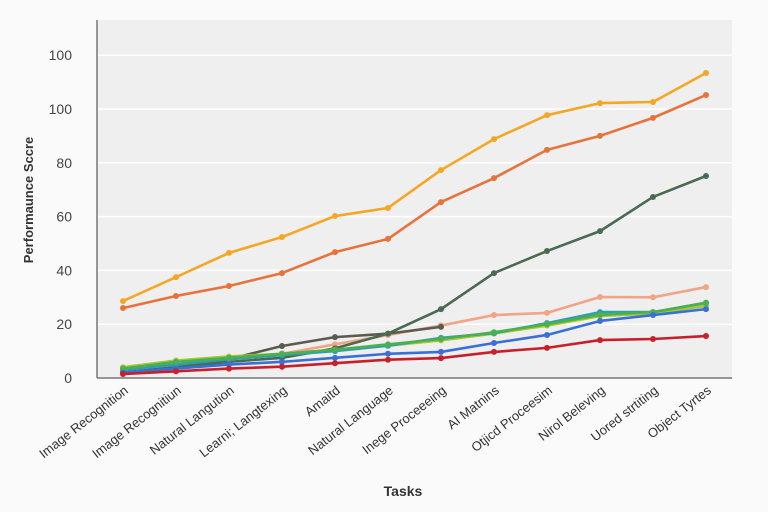 The height and width of the screenshot is (512, 768). What do you see at coordinates (136, 422) in the screenshot?
I see `x-tick-label: Image Recognitiun` at bounding box center [136, 422].